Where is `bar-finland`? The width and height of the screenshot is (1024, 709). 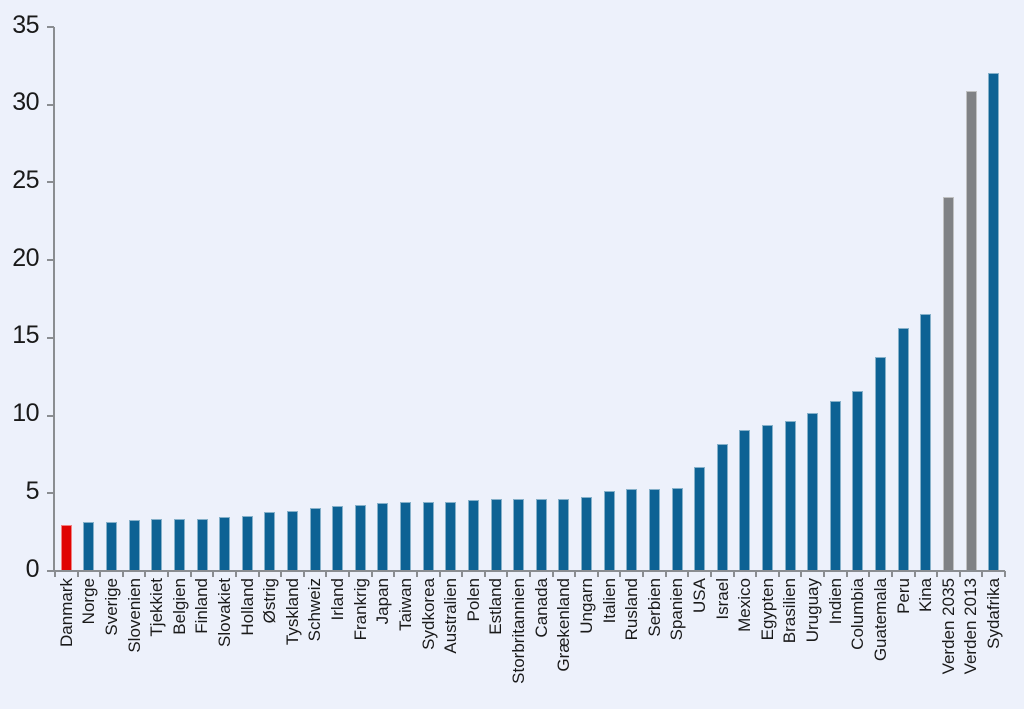
bar-finland is located at coordinates (202, 544).